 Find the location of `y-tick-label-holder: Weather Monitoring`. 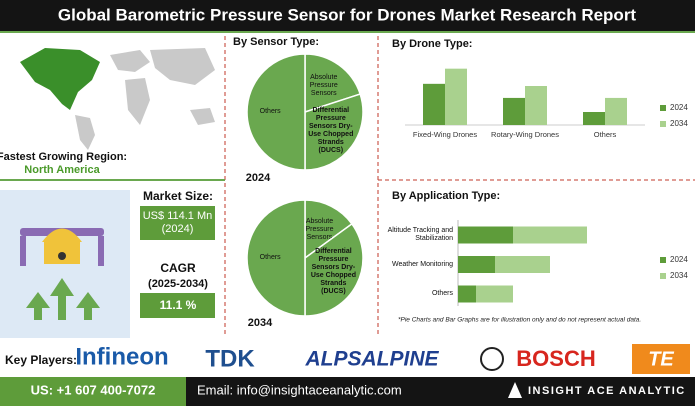

y-tick-label-holder: Weather Monitoring is located at coordinates (422, 264).